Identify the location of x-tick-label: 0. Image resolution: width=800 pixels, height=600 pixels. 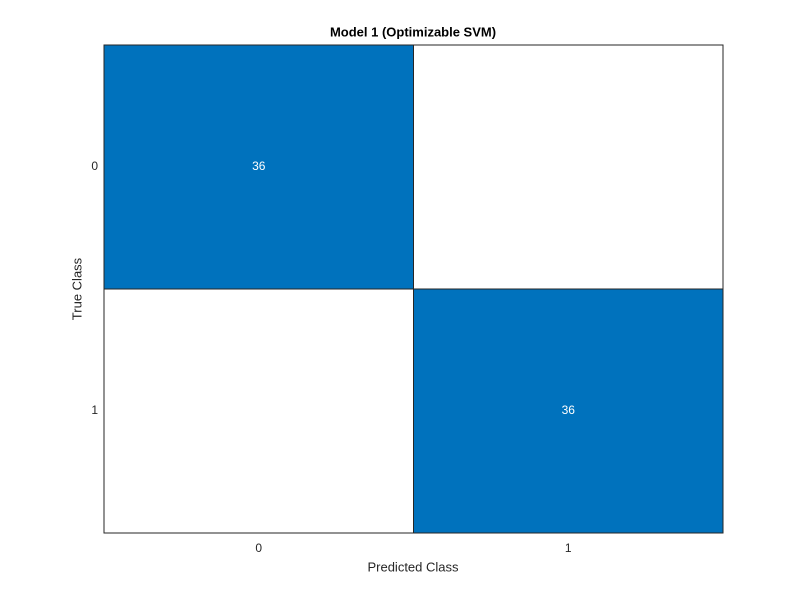
(258, 548).